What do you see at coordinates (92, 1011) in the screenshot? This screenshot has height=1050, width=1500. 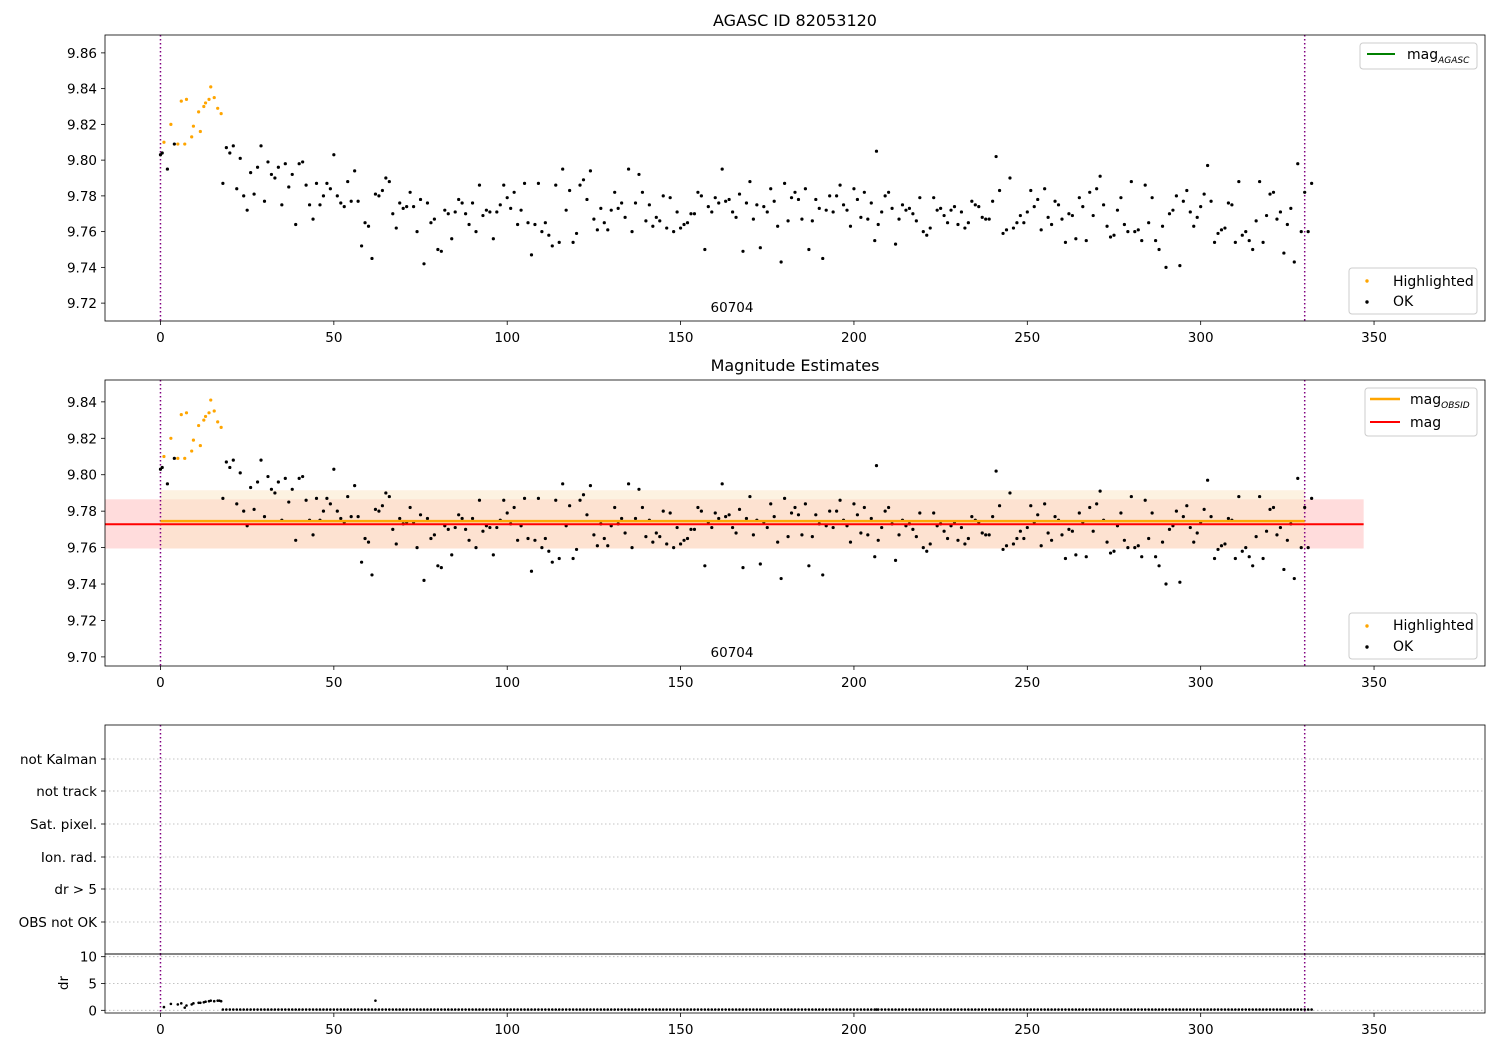 I see `y-tick-label: 0` at bounding box center [92, 1011].